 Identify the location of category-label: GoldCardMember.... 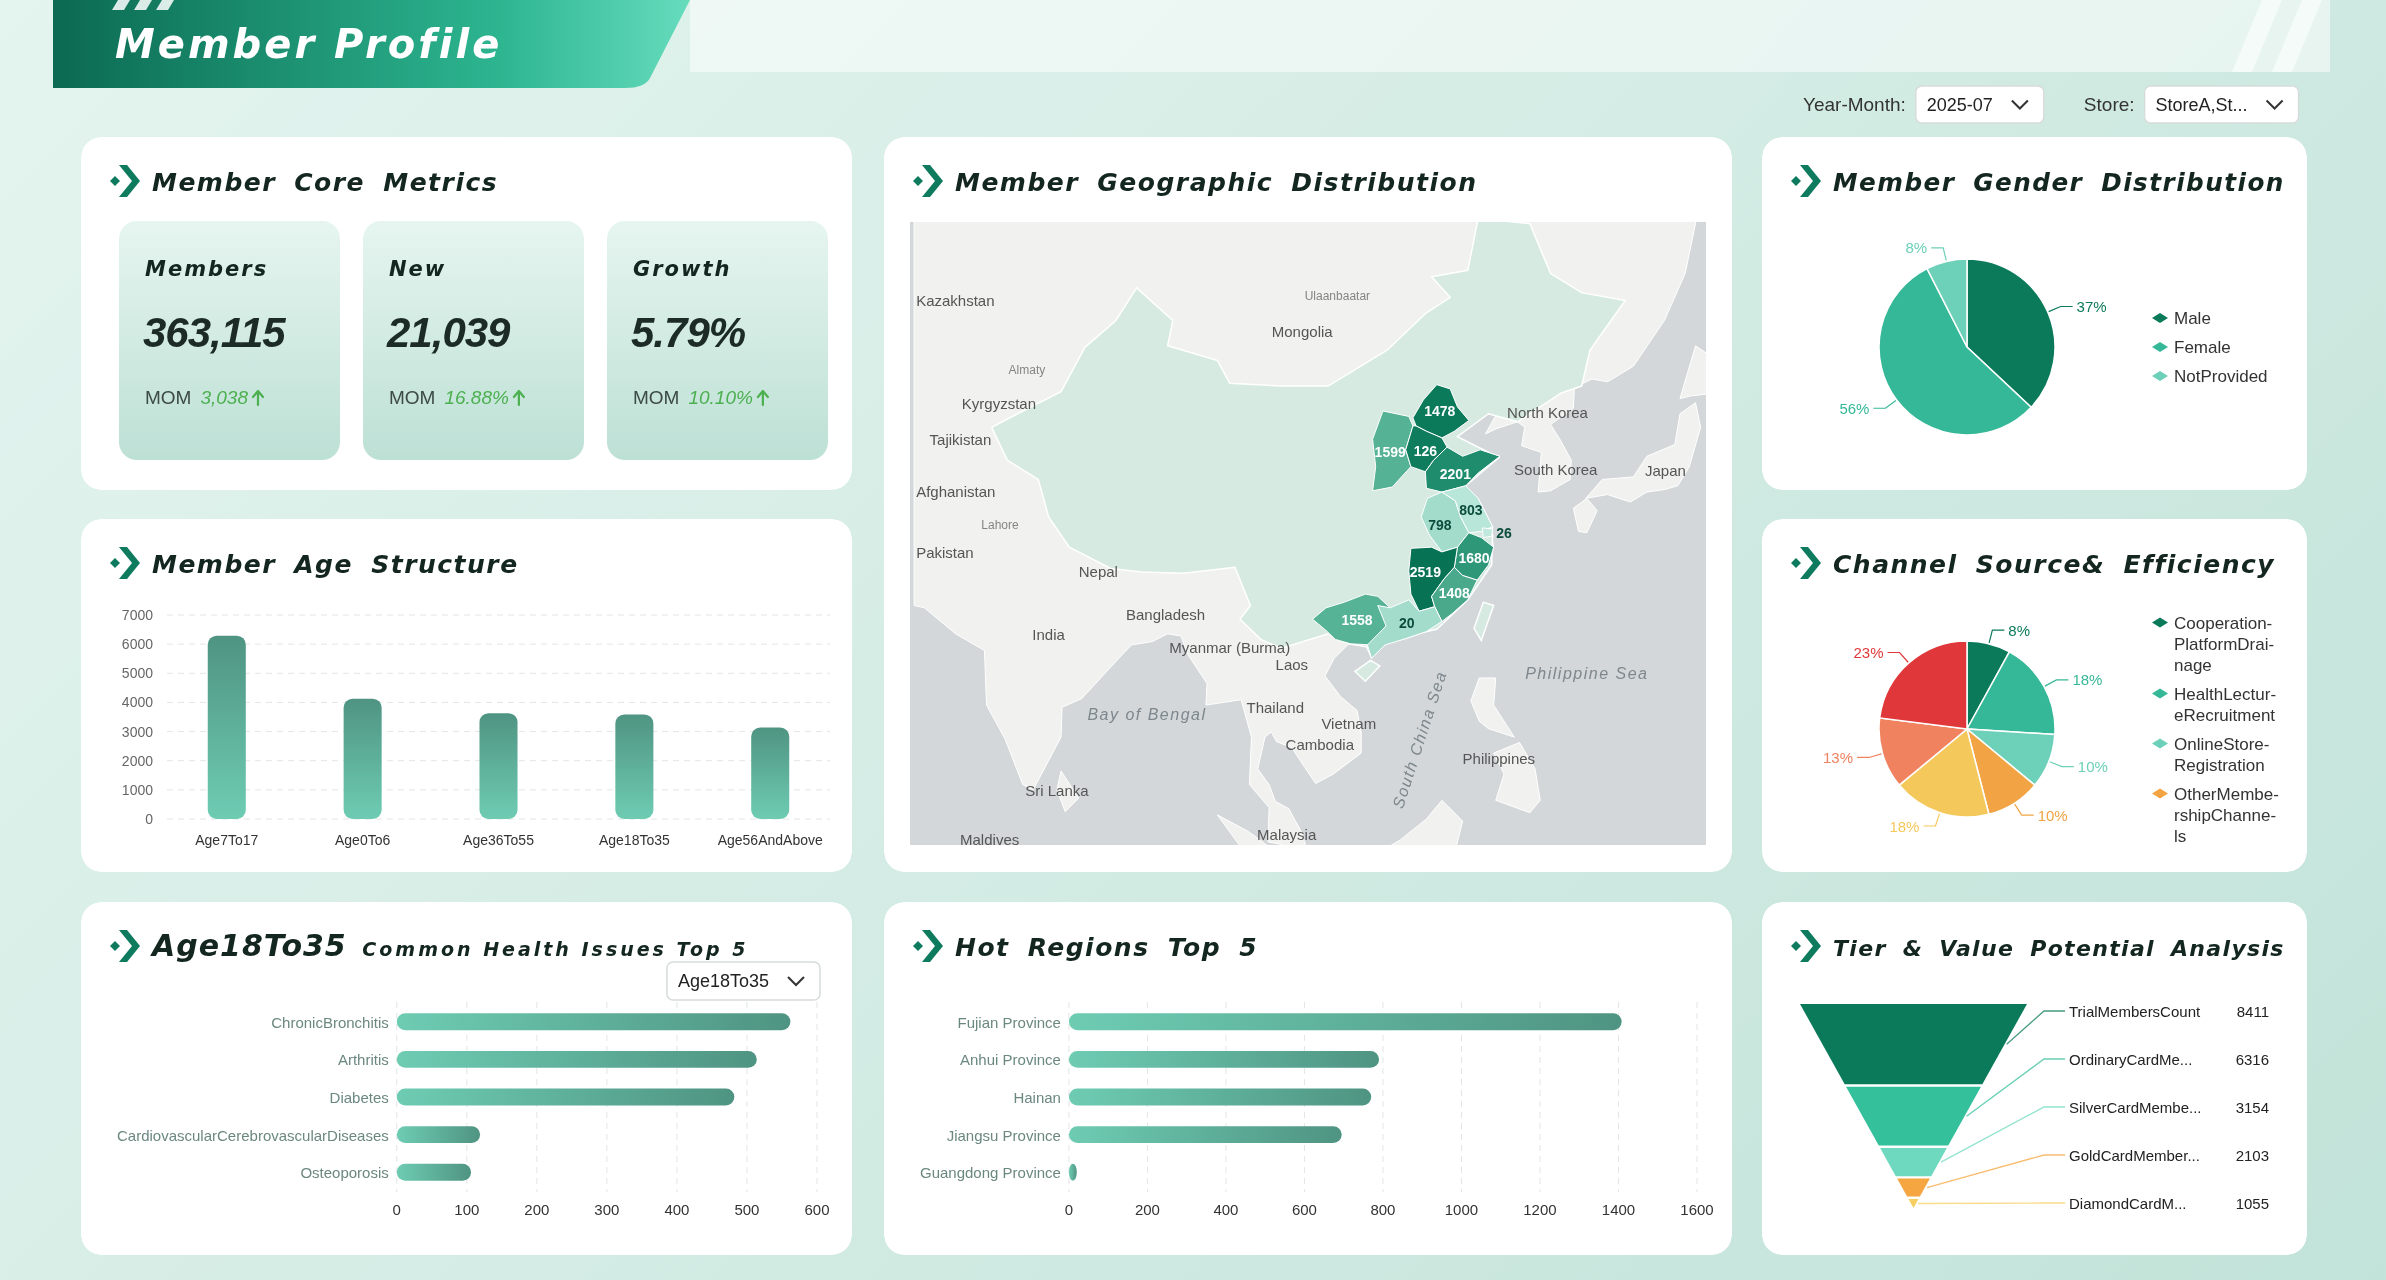
(2134, 1155).